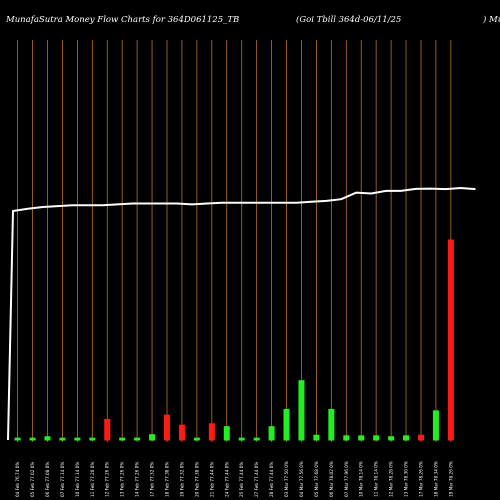  What do you see at coordinates (226, 479) in the screenshot?
I see `x-tick-label: 24 Feb 77.44 0%` at bounding box center [226, 479].